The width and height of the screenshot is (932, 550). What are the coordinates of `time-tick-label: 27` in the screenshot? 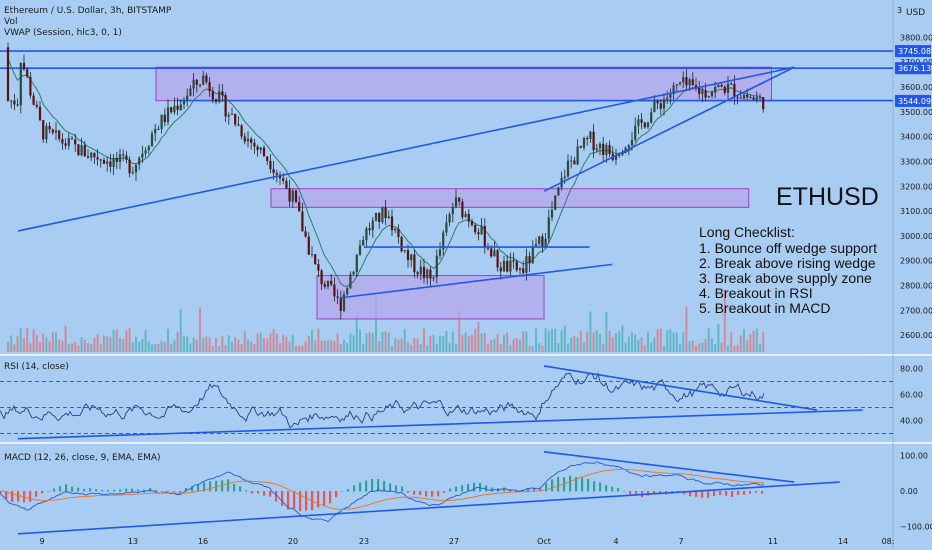 It's located at (454, 541).